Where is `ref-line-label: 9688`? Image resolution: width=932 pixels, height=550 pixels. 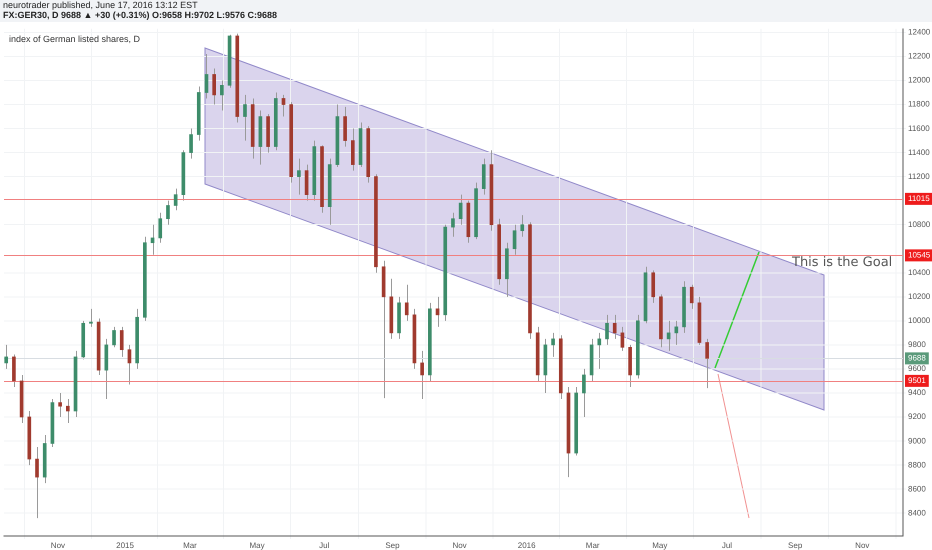 ref-line-label: 9688 is located at coordinates (917, 358).